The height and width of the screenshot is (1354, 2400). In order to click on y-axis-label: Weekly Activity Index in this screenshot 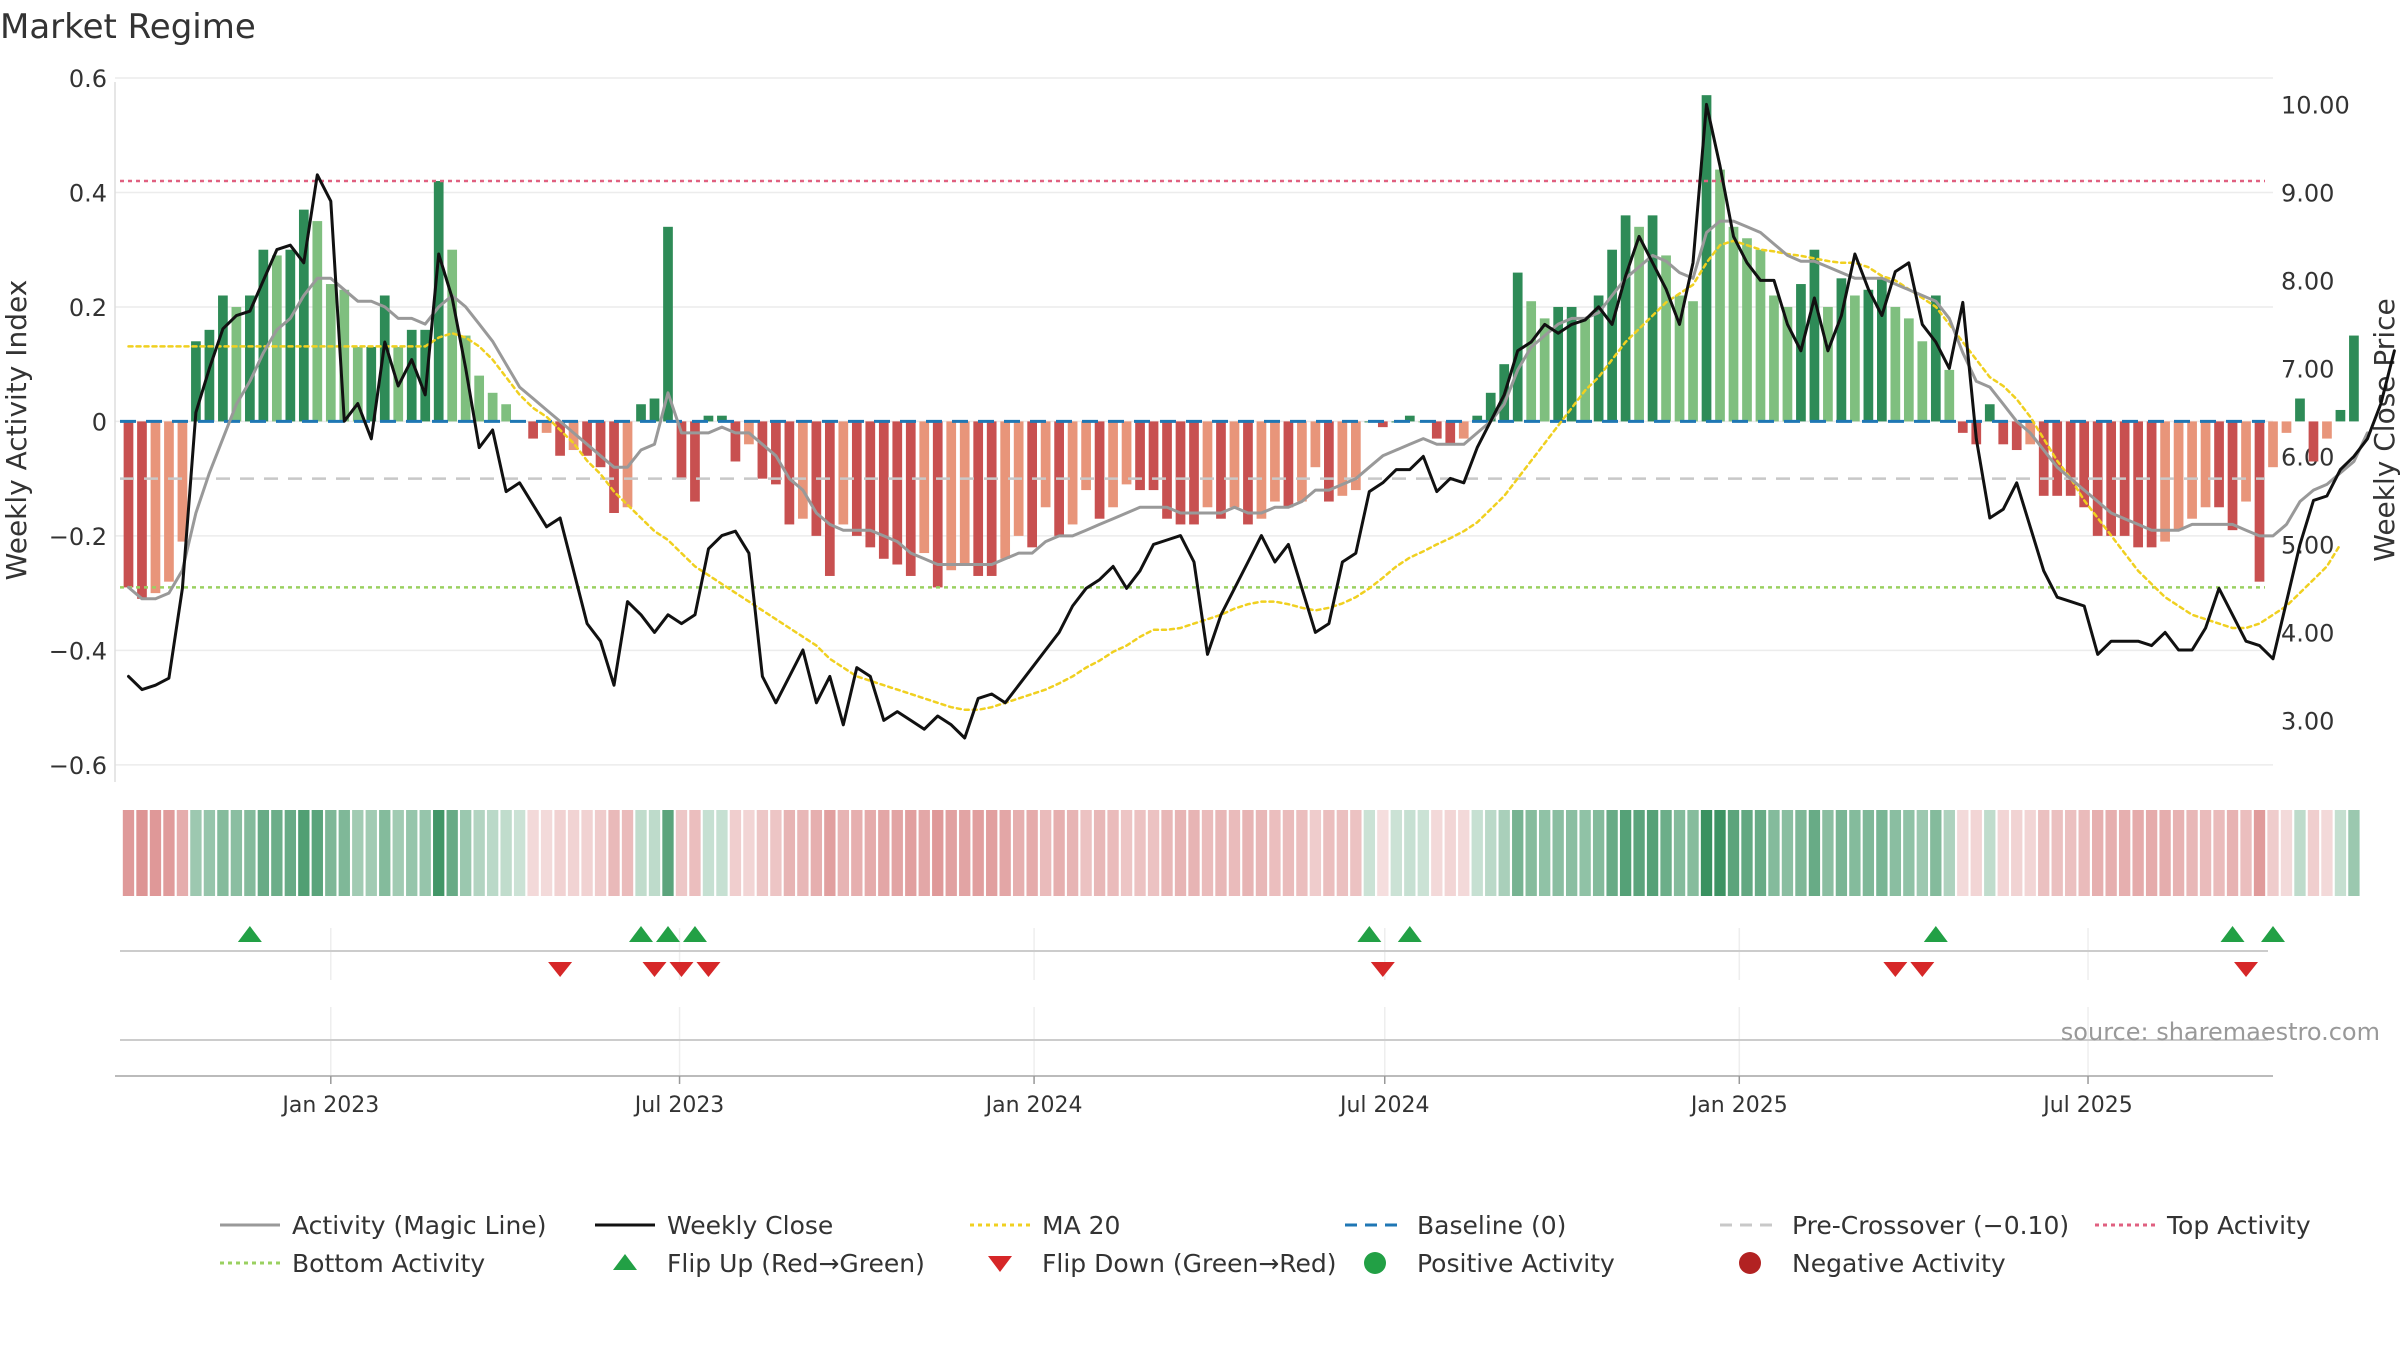, I will do `click(16, 430)`.